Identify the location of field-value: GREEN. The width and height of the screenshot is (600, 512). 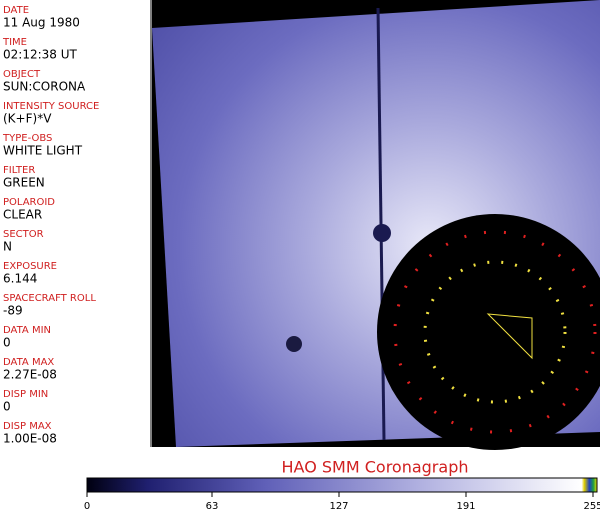
(24, 183).